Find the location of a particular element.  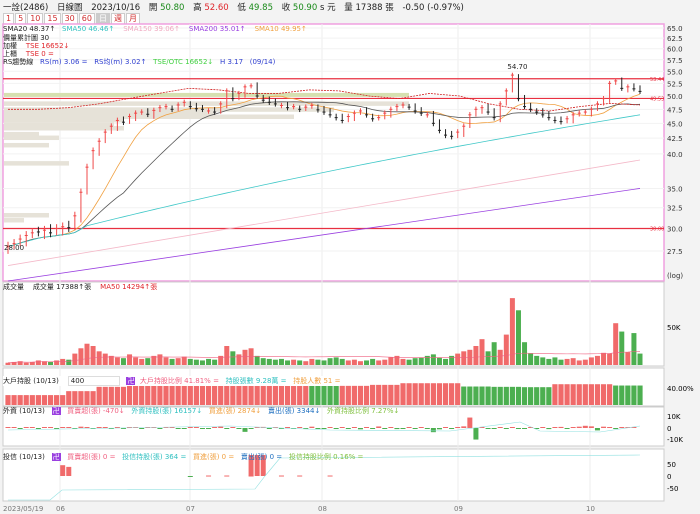

rs-avg: RS均(m) 3.02↑ is located at coordinates (120, 62).